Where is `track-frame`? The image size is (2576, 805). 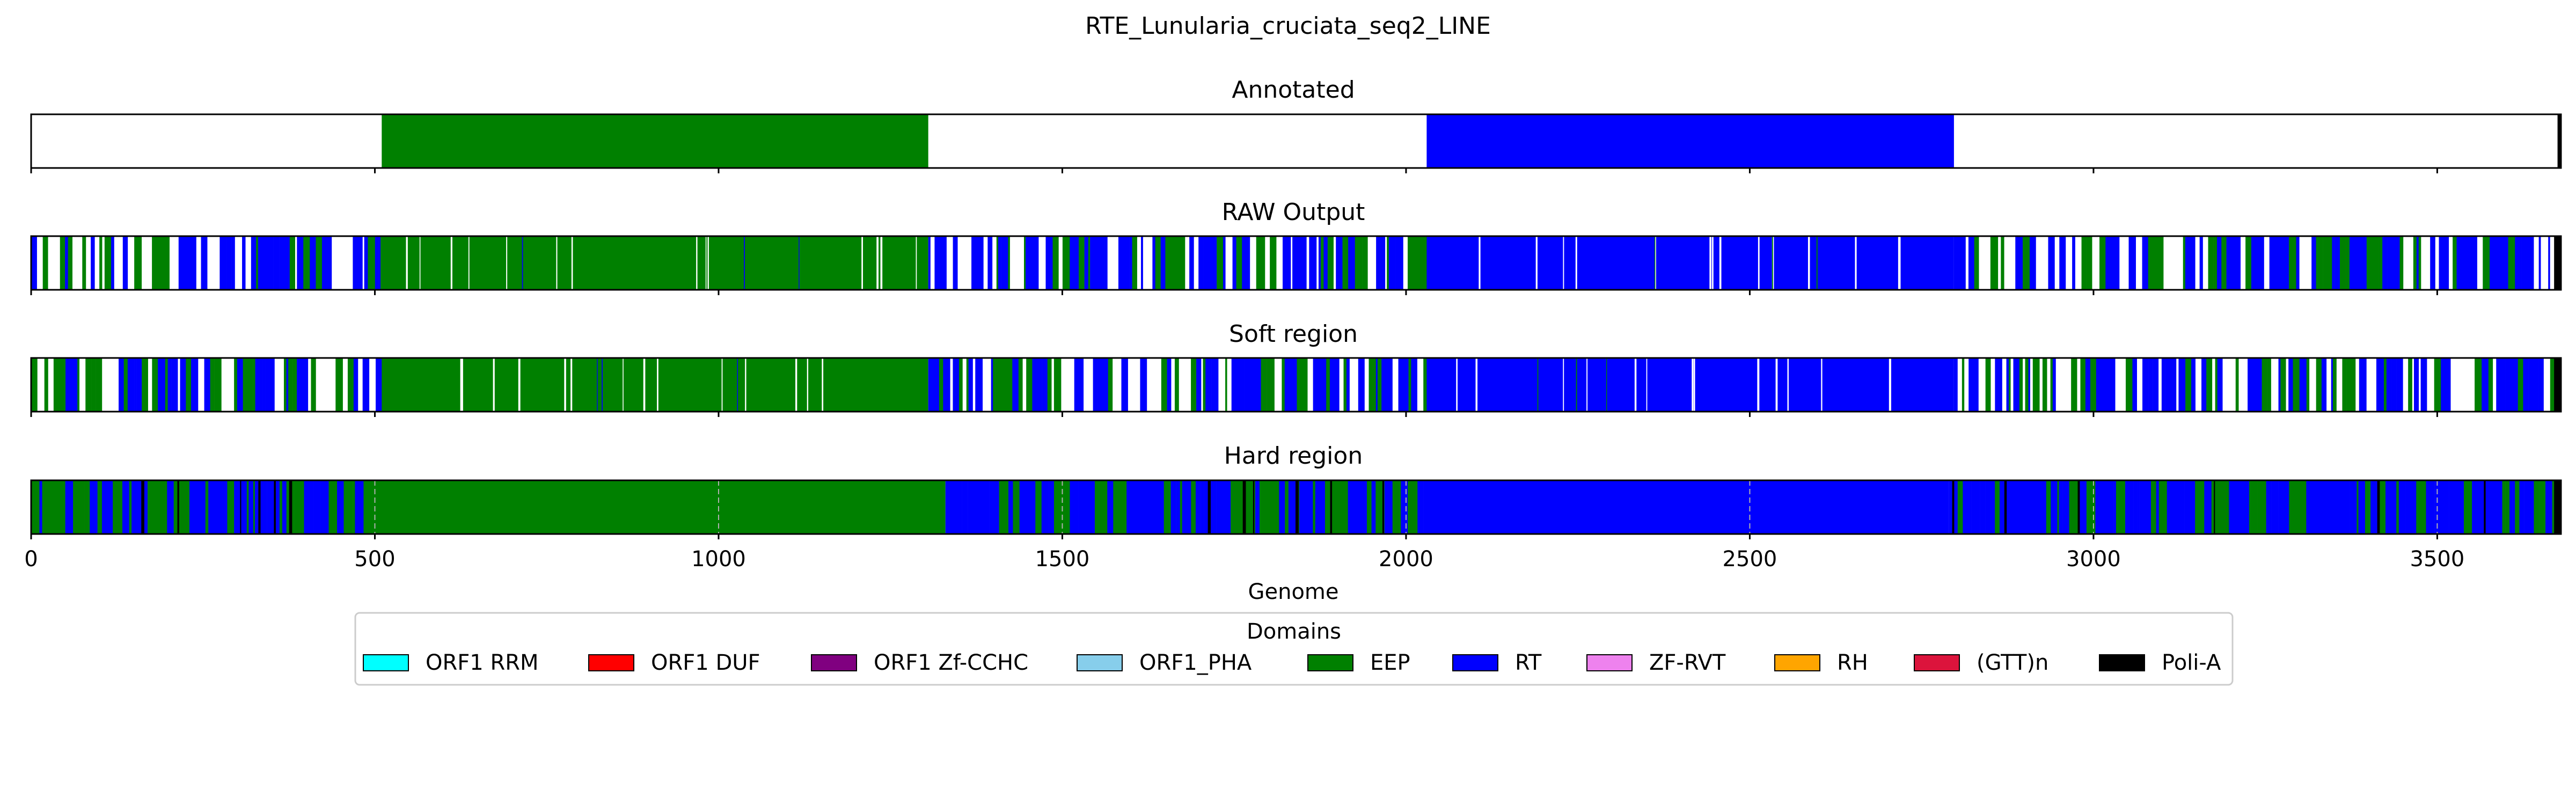
track-frame is located at coordinates (1296, 263).